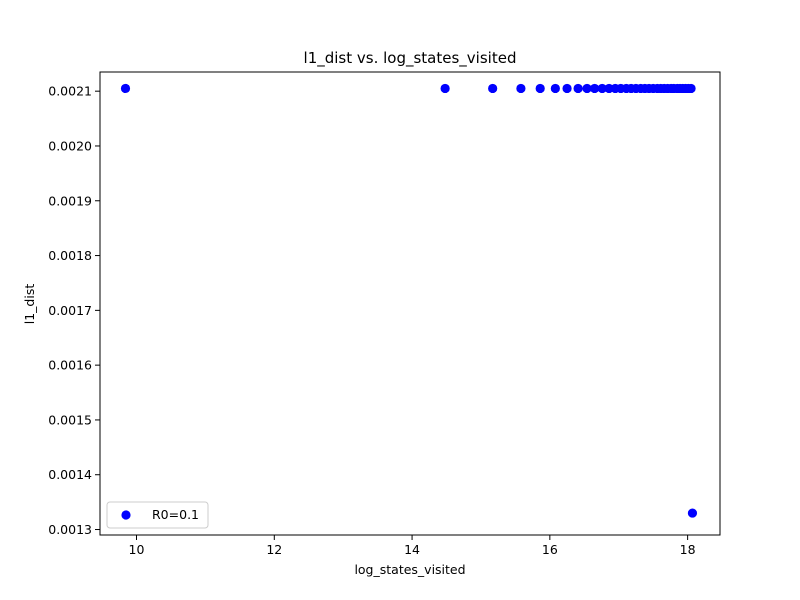  I want to click on x-tick-label: 10, so click(137, 549).